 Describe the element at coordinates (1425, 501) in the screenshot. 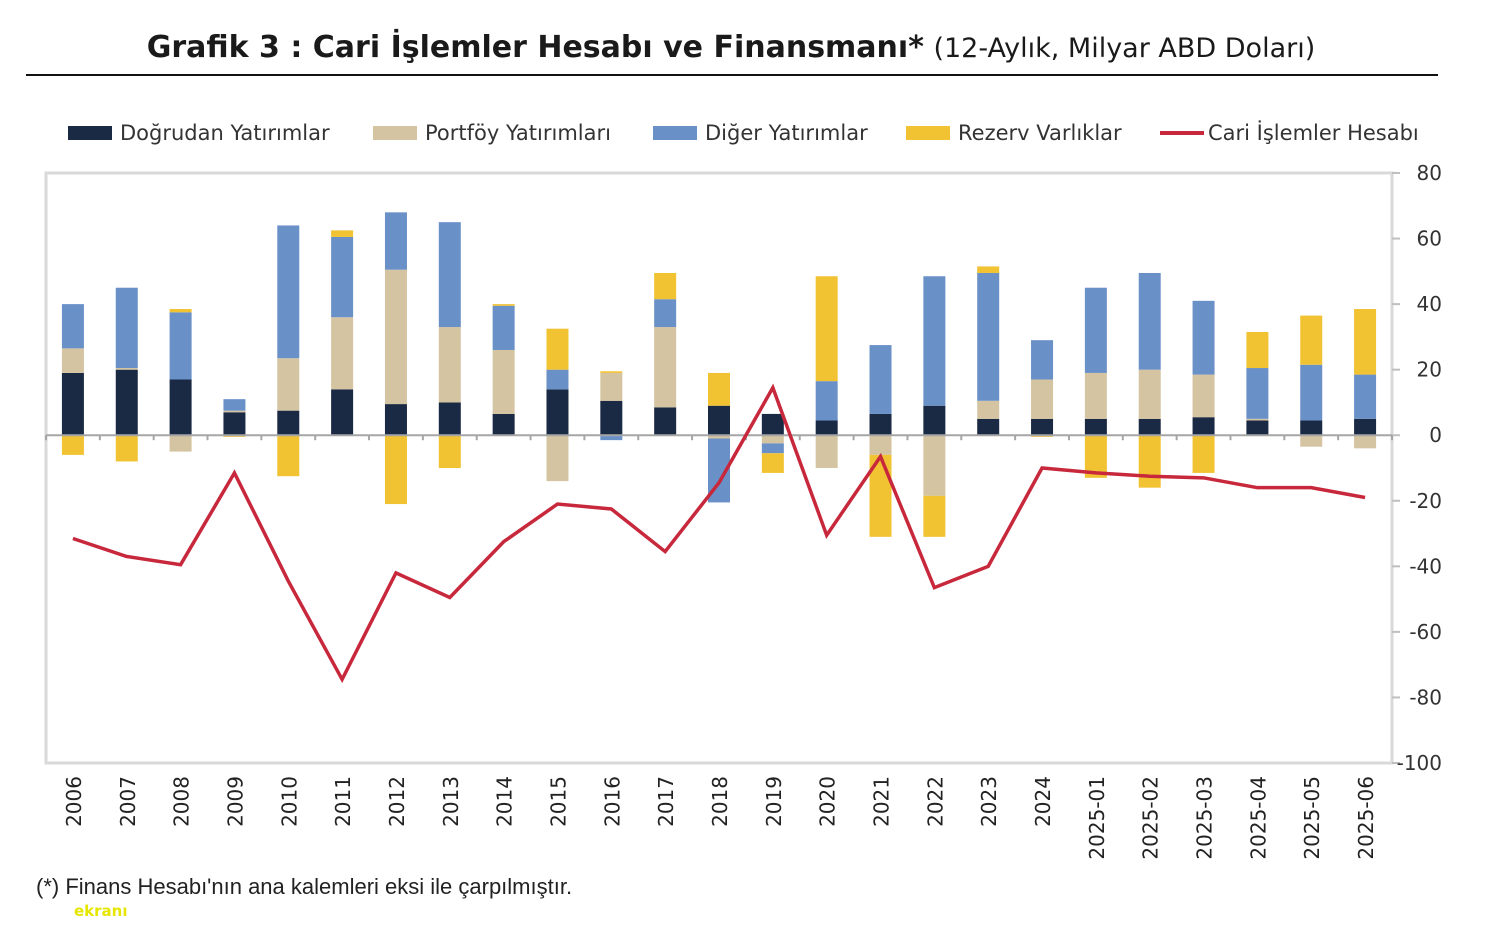

I see `y-tick-label: -20` at that location.